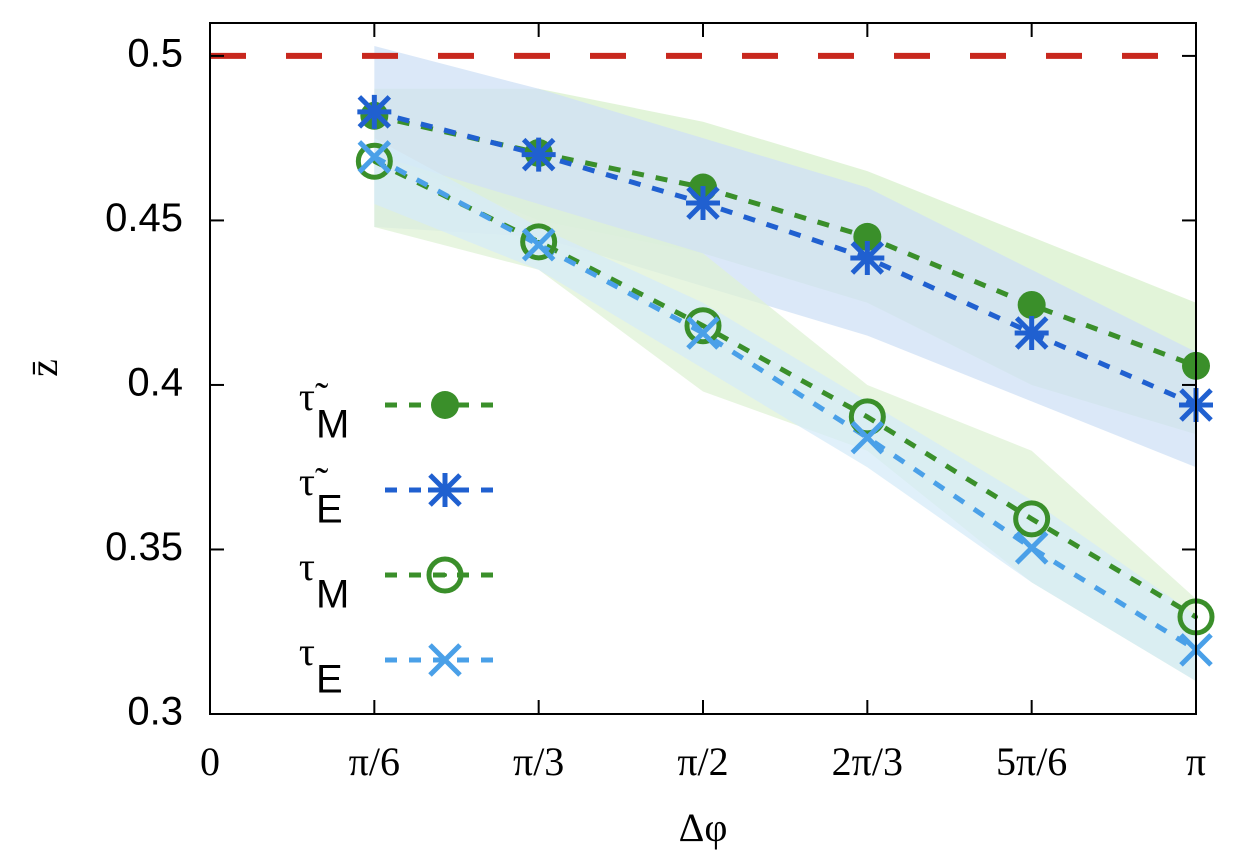 The width and height of the screenshot is (1260, 868). What do you see at coordinates (374, 761) in the screenshot?
I see `x-tick-label: π/6` at bounding box center [374, 761].